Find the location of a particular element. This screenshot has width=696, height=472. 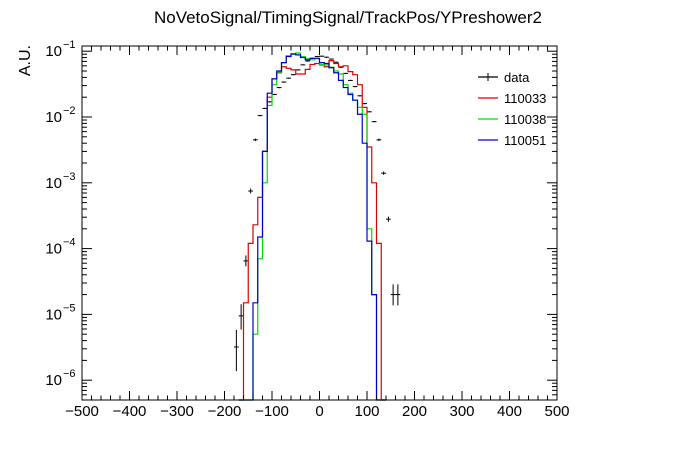

y-tick-exponent: −3 is located at coordinates (69, 177).